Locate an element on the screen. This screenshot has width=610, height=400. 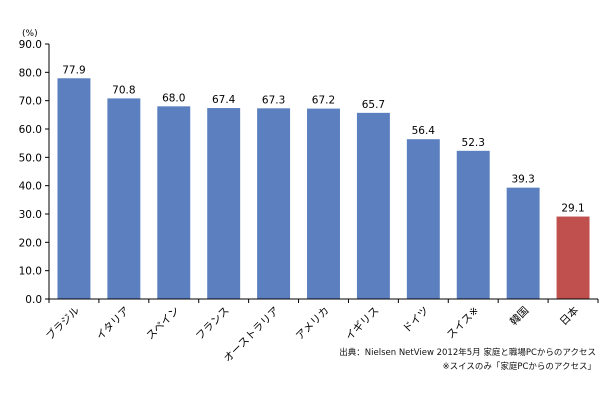
y-tick-label: 40.0 is located at coordinates (30, 187).